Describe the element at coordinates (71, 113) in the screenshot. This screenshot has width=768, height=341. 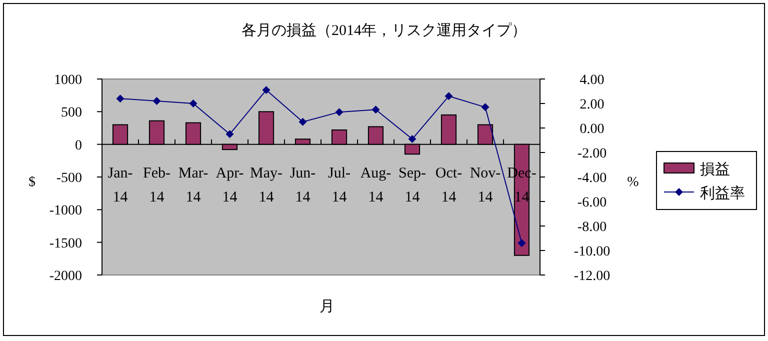
I see `y-tick-label: 500` at that location.